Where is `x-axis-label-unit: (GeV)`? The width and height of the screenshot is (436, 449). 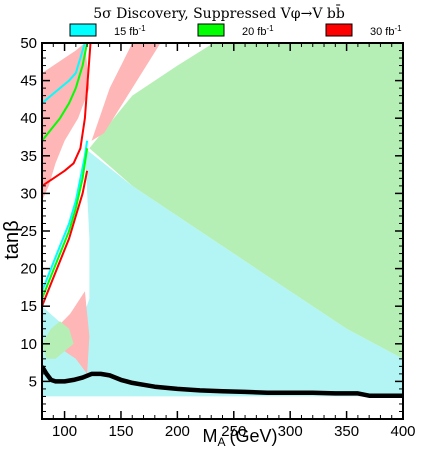
x-axis-label-unit: (GeV) is located at coordinates (254, 436).